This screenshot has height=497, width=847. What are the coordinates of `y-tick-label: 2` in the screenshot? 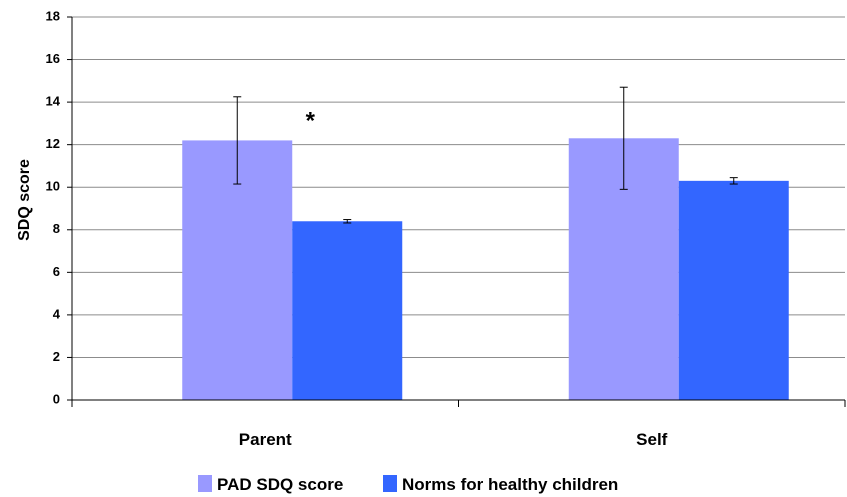 It's located at (56, 356).